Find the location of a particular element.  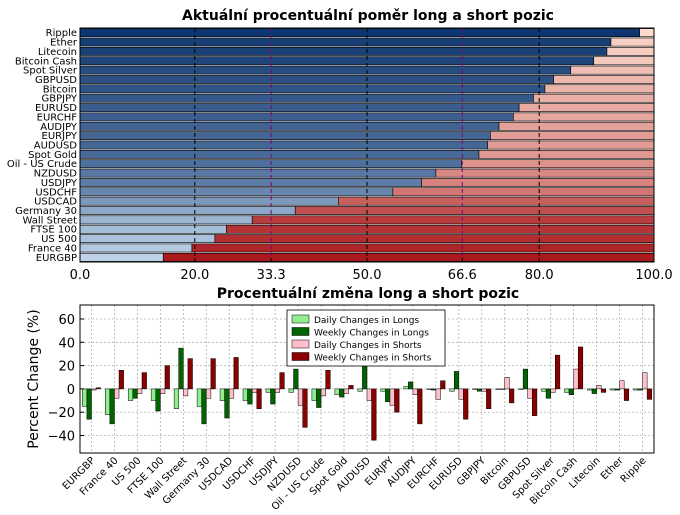

category-label: Bitcoin Cash is located at coordinates (46, 61).